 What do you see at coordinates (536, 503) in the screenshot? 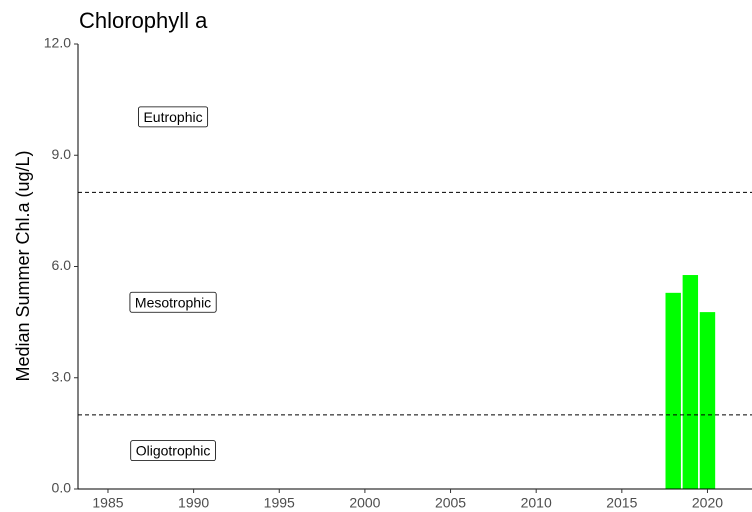
I see `x-tick-label: 2010` at bounding box center [536, 503].